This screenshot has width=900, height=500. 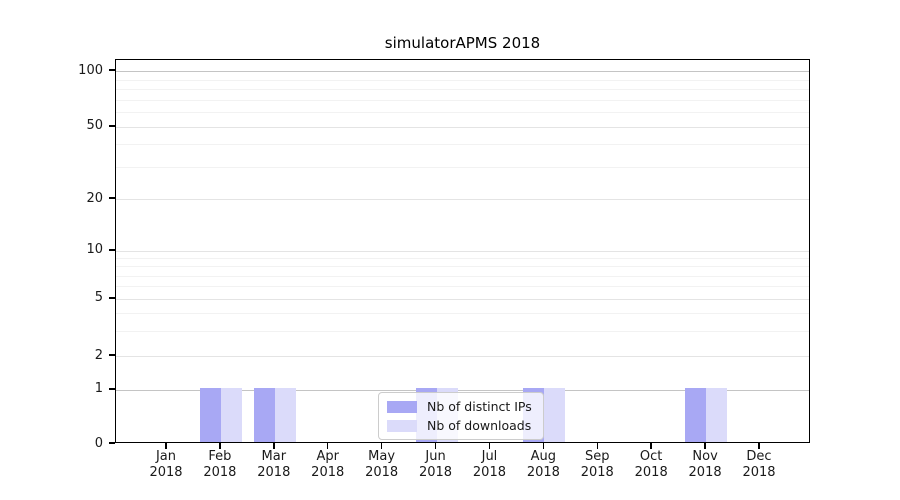 I want to click on y-tick-label: 20, so click(x=94, y=198).